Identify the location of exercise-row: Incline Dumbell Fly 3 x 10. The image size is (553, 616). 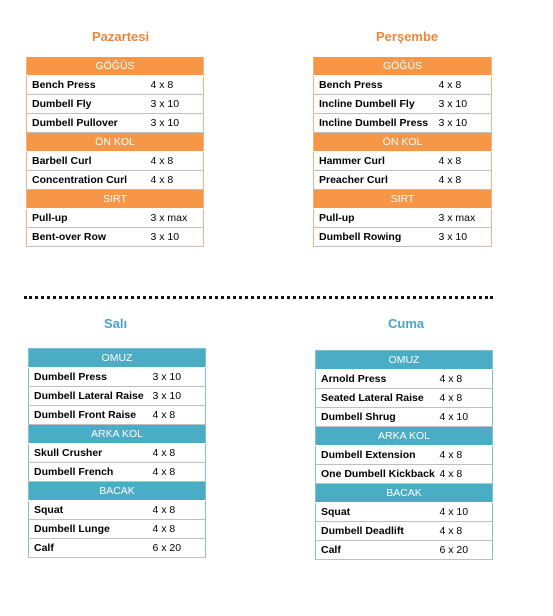
(402, 104).